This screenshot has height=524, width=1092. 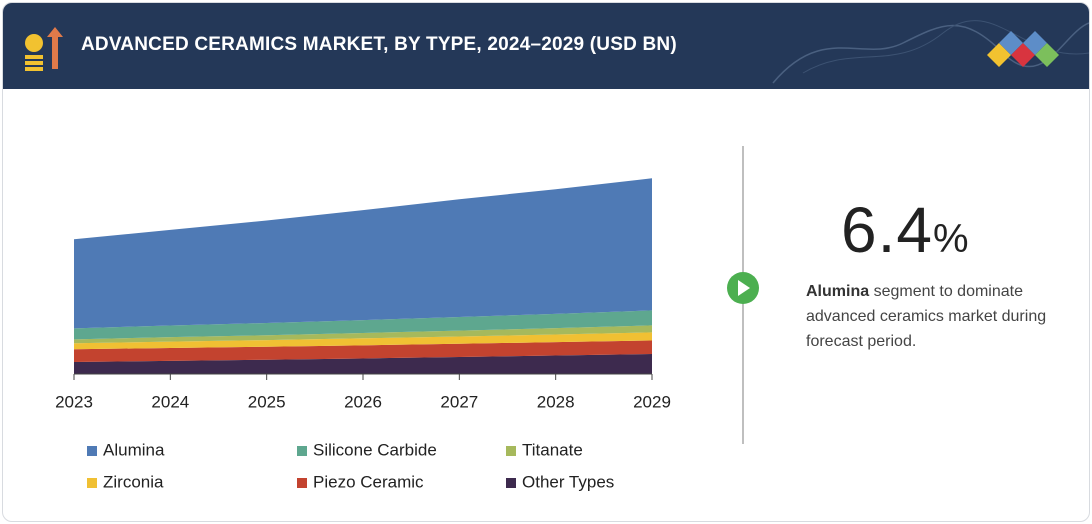 I want to click on x-tick-label: 2025, so click(x=267, y=401).